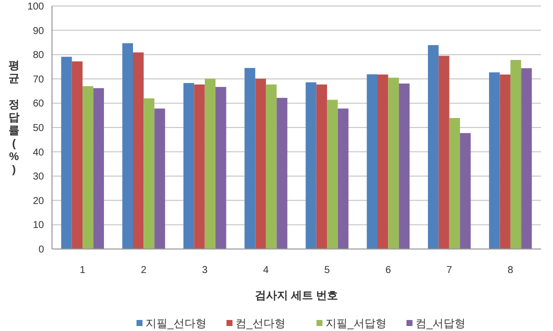 Image resolution: width=553 pixels, height=331 pixels. I want to click on y-tick-label: 10, so click(38, 226).